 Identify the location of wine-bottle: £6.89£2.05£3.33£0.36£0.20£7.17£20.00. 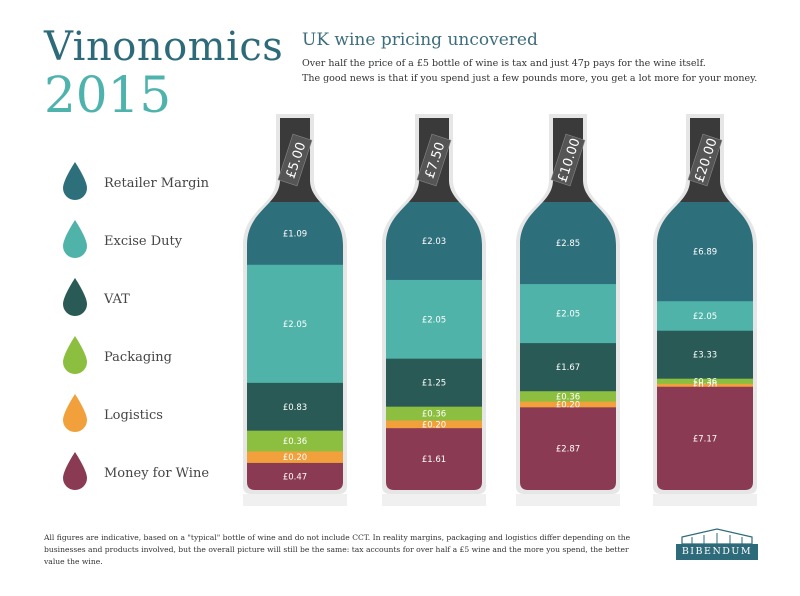
(705, 310).